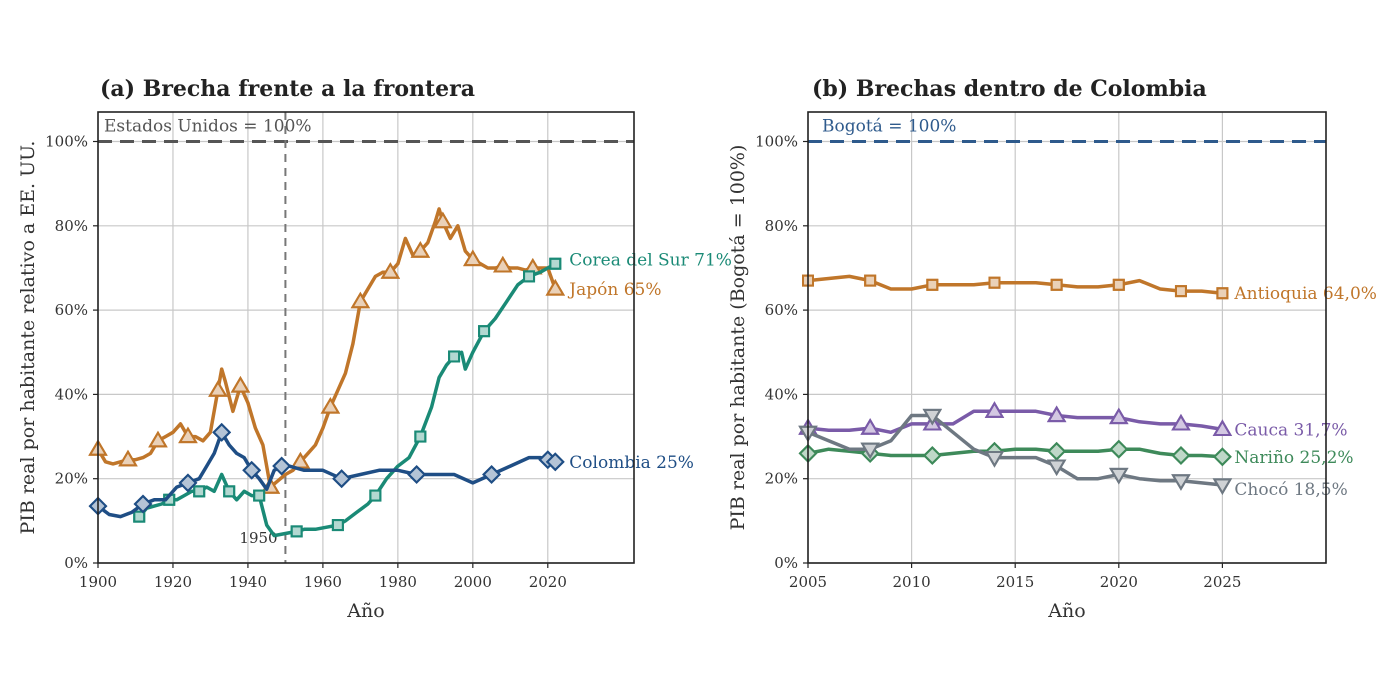 The height and width of the screenshot is (700, 1400). Describe the element at coordinates (1290, 430) in the screenshot. I see `series-label: Cauca 31,7%` at that location.